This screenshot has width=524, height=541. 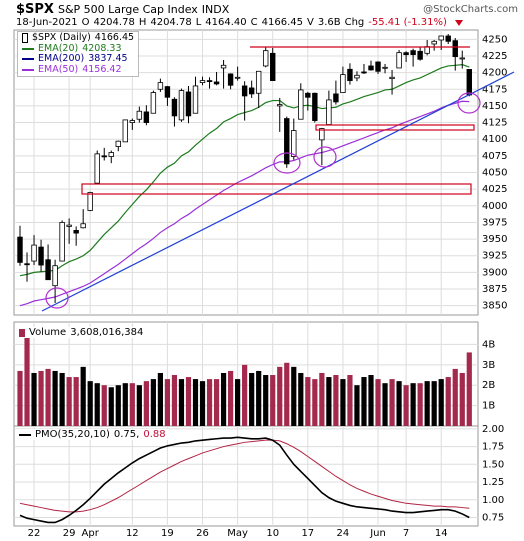 What do you see at coordinates (406, 533) in the screenshot?
I see `x-tick-label: 7` at bounding box center [406, 533].